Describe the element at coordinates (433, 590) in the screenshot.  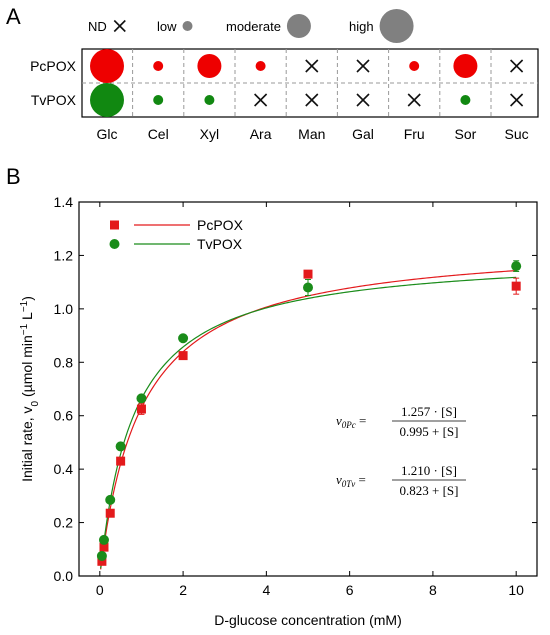
I see `x-tick-label: 8` at that location.